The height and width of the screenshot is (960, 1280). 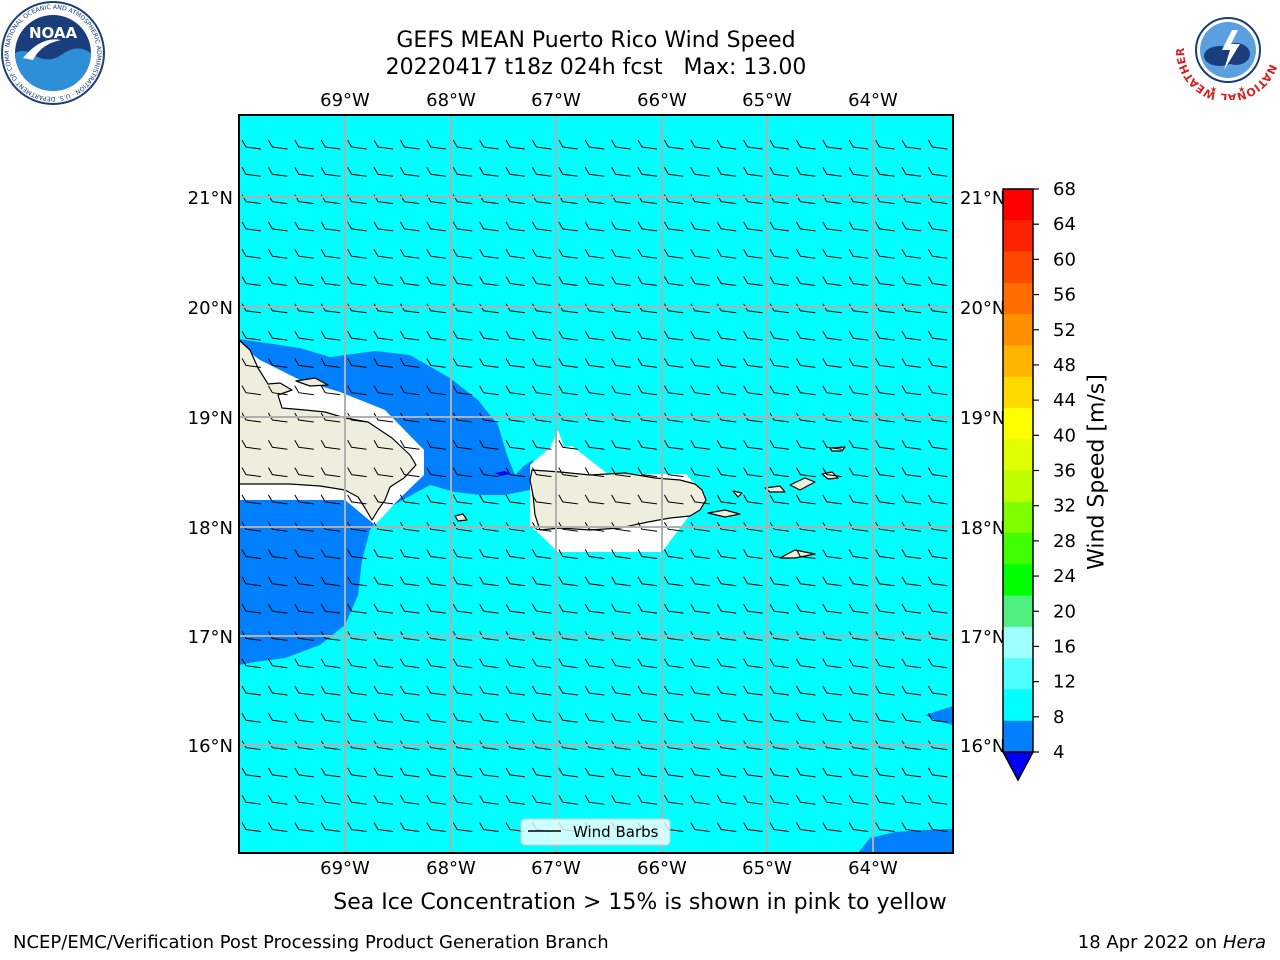 I want to click on legend: Wind Barbs, so click(x=595, y=832).